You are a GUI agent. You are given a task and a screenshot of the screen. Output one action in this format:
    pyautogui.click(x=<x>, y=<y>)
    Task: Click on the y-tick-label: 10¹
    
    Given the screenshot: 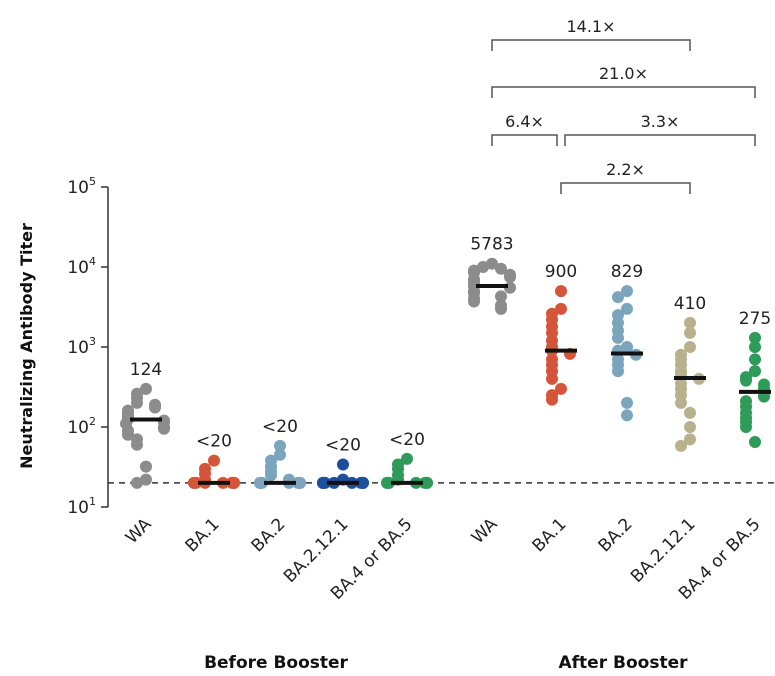 What is the action you would take?
    pyautogui.click(x=81, y=506)
    